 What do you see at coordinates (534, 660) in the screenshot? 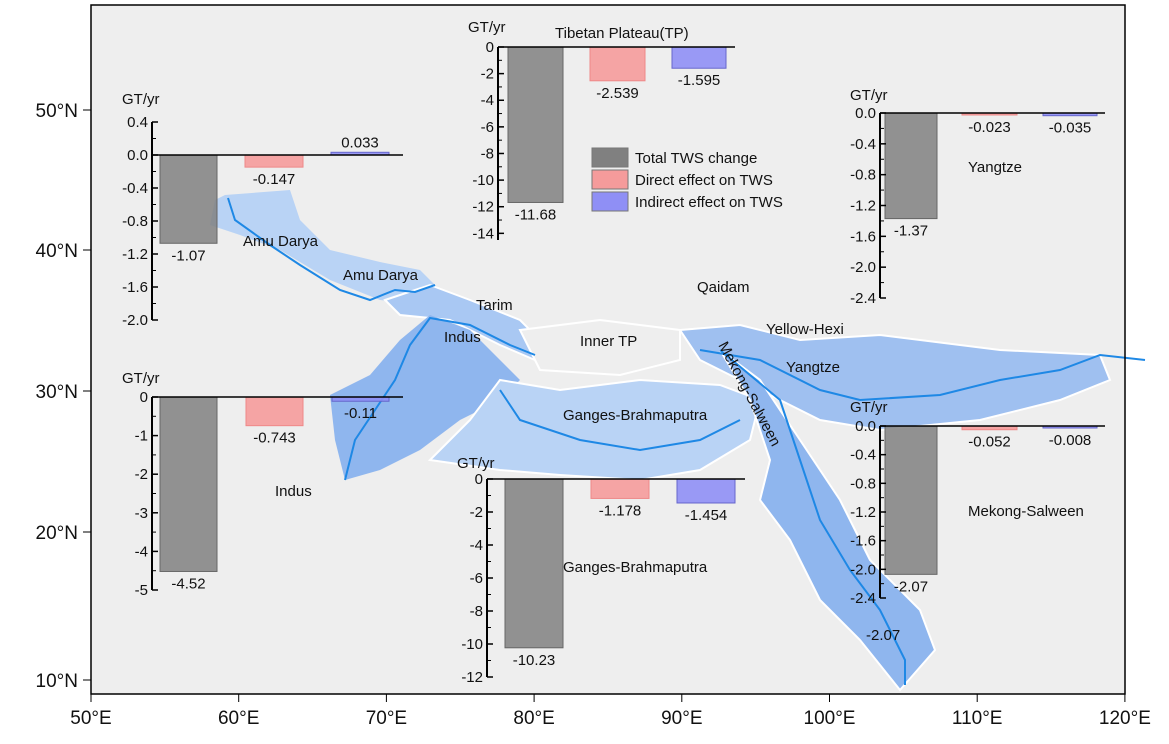
I see `bar-value-label: -10.23` at bounding box center [534, 660].